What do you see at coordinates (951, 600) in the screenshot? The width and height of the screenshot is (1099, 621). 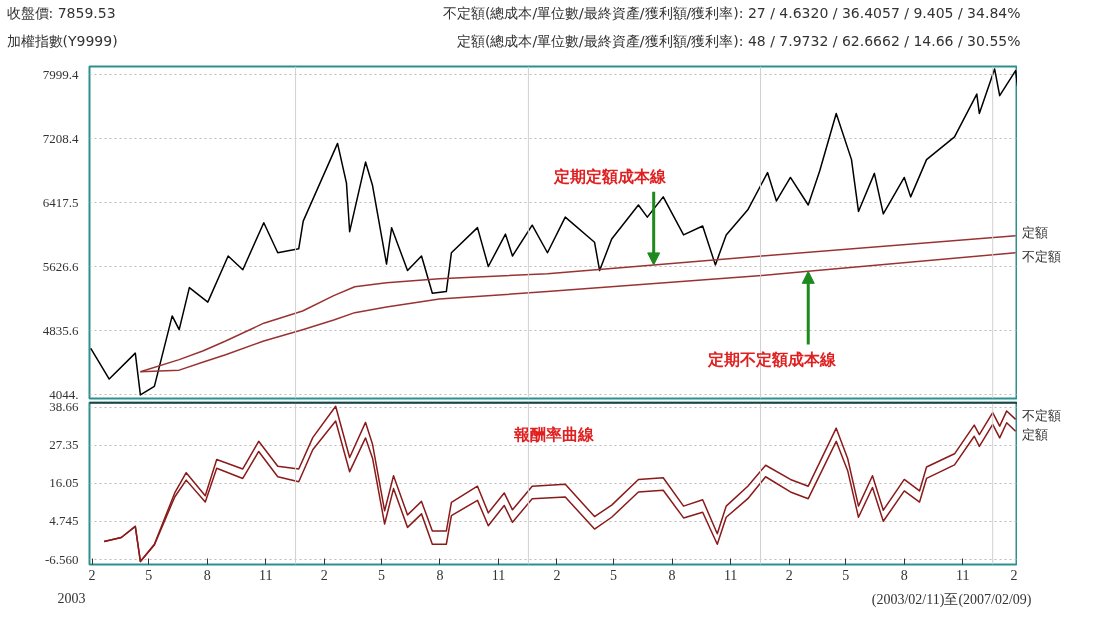 I see `text: (2003/02/11)至(2007/02/09)` at bounding box center [951, 600].